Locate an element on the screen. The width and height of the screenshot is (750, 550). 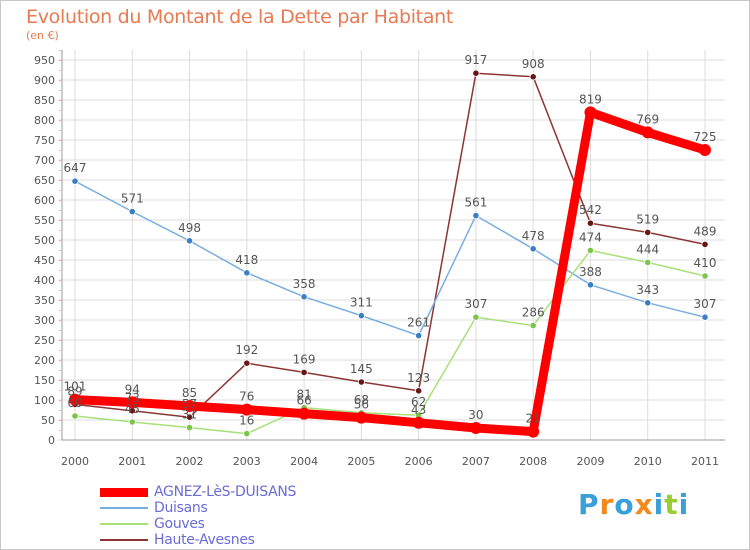
data-label: 418 is located at coordinates (246, 260).